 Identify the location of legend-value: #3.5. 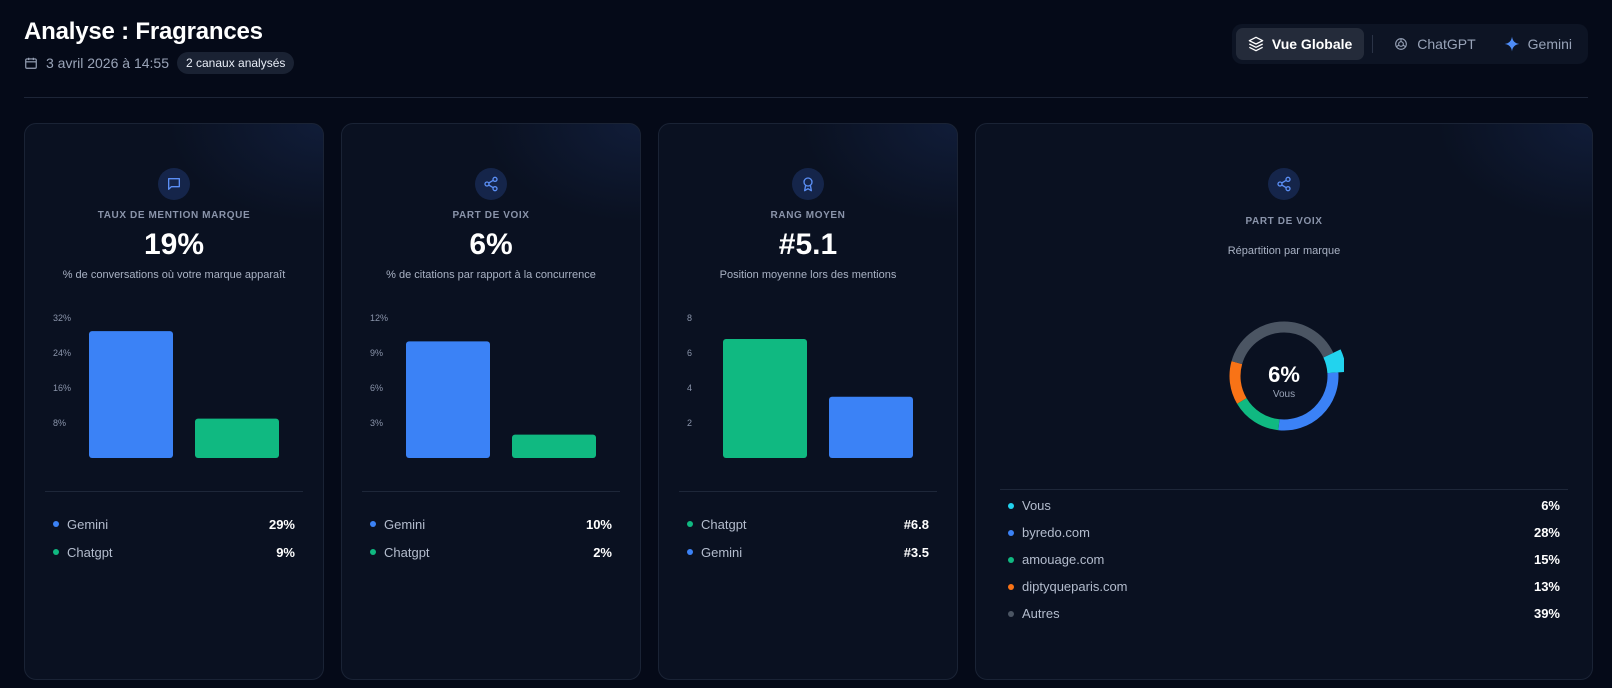
(916, 552).